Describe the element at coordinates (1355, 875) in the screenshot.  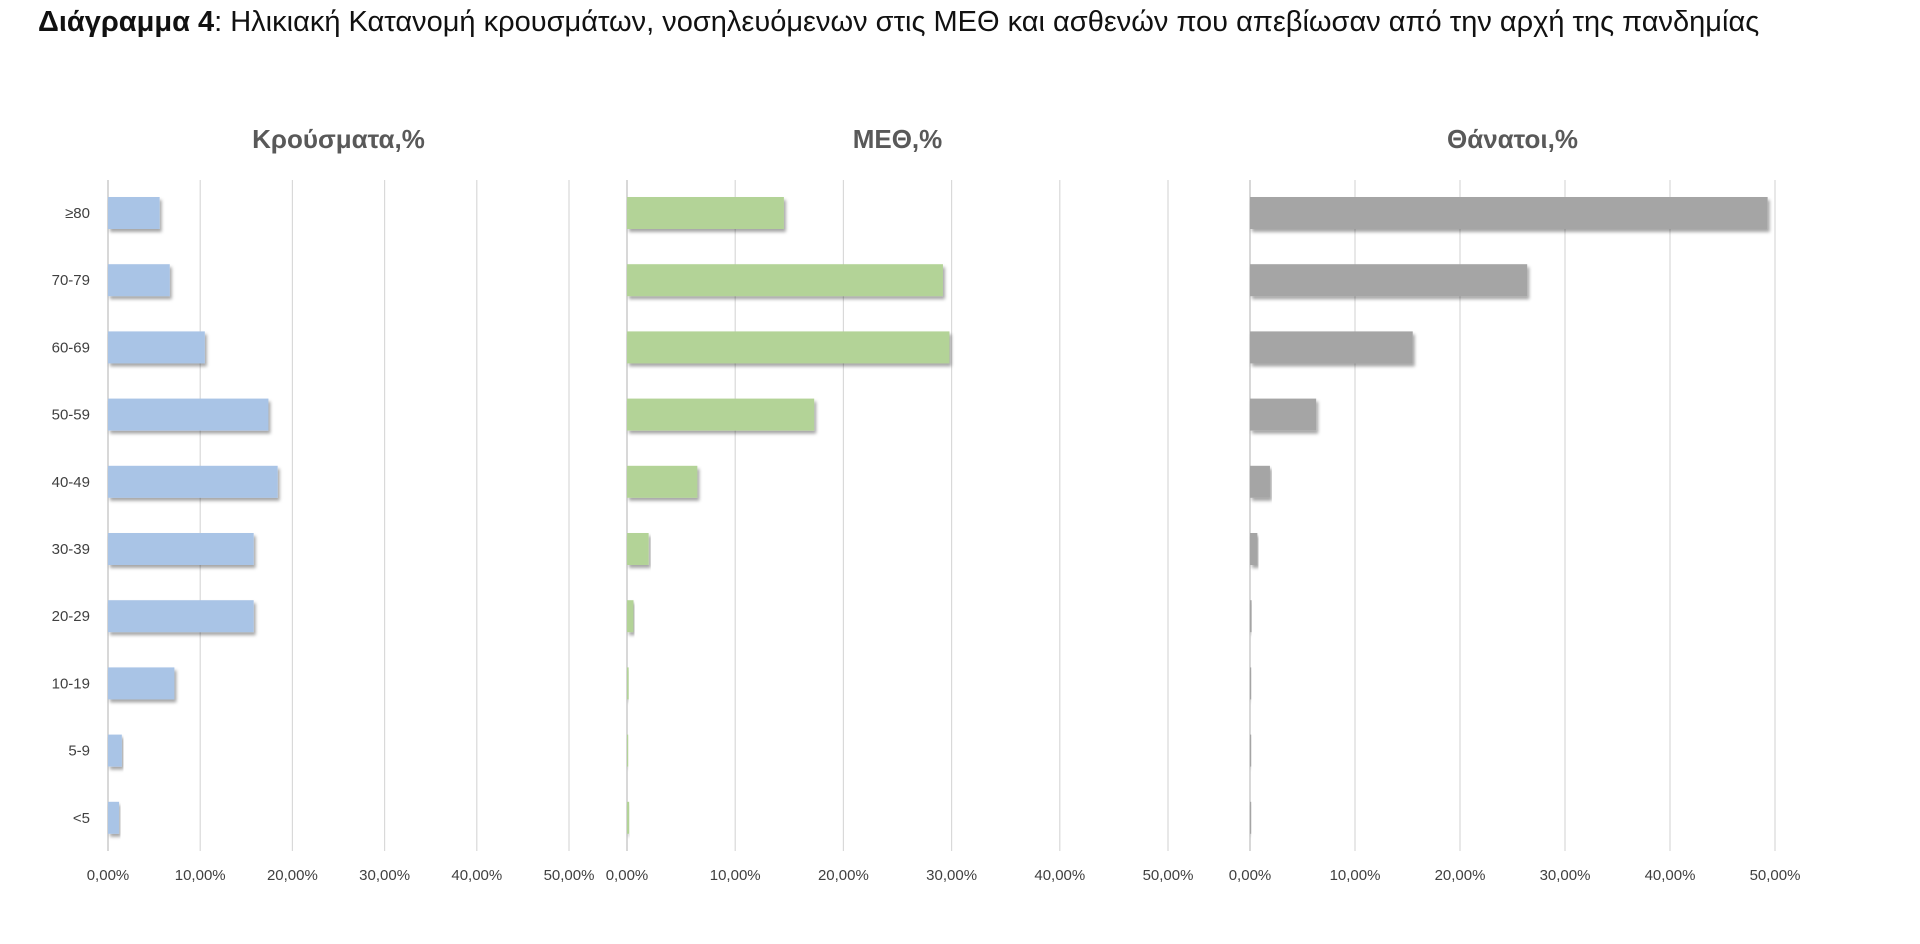
I see `x-tick-label-2-1: 10,00%` at that location.